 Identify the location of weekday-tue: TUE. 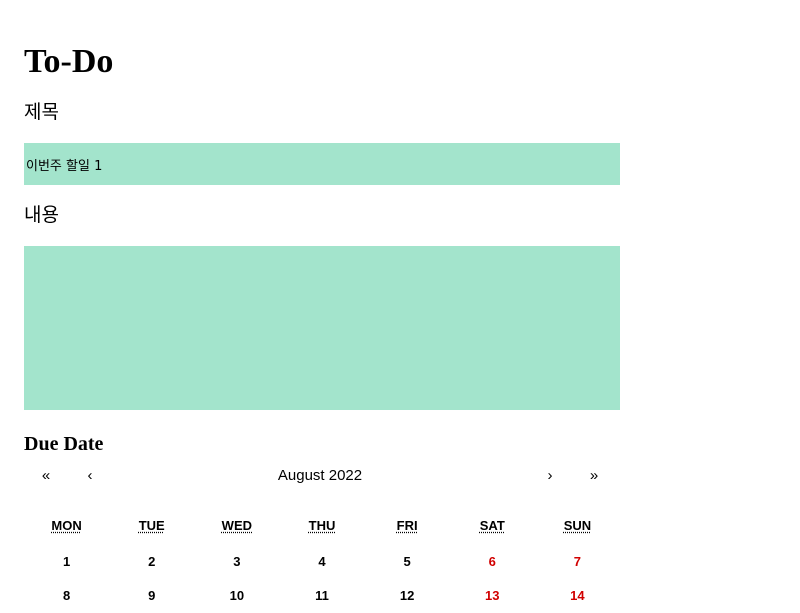
(151, 530).